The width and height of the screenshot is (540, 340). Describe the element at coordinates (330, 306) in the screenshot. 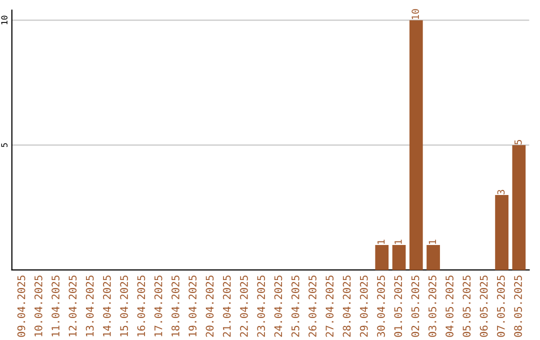

I see `x-tick-label: 27.04.2025` at that location.